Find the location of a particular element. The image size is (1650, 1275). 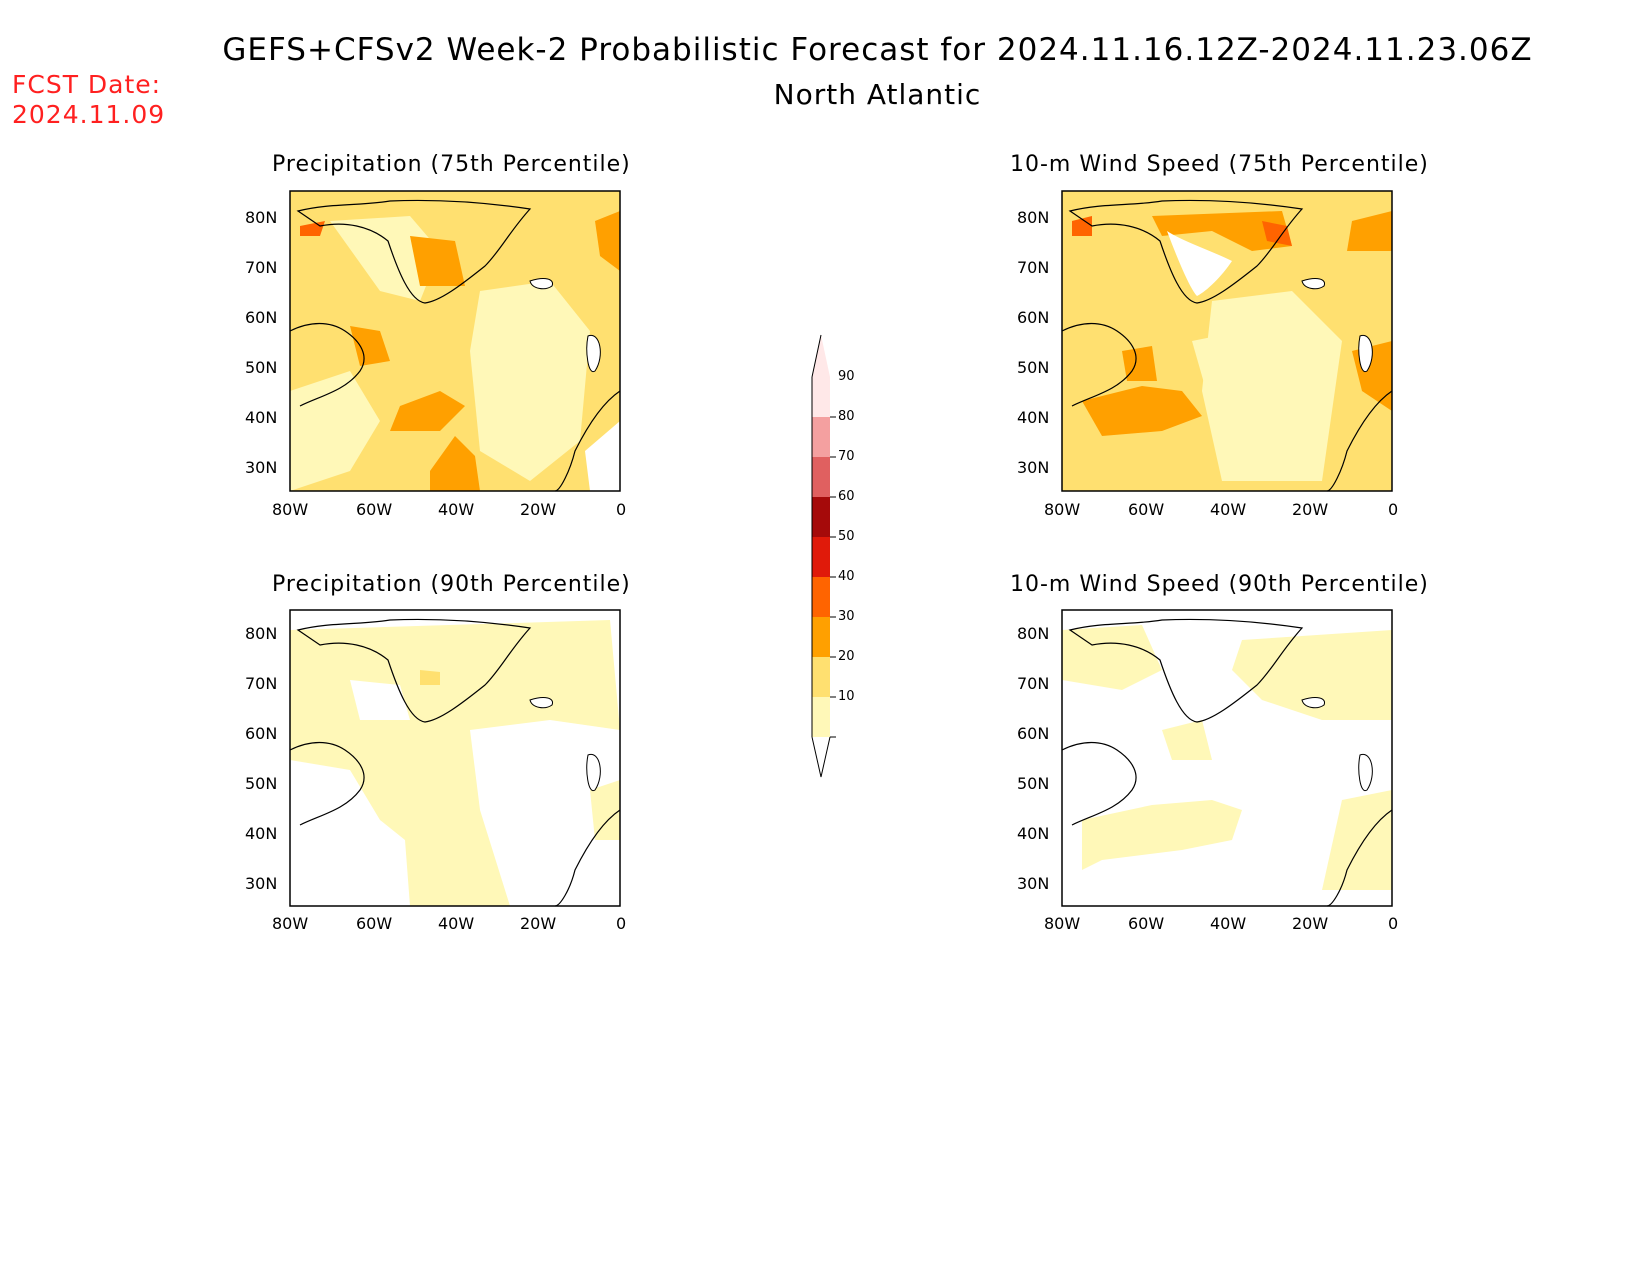

colorbar-label: 70 is located at coordinates (846, 456).